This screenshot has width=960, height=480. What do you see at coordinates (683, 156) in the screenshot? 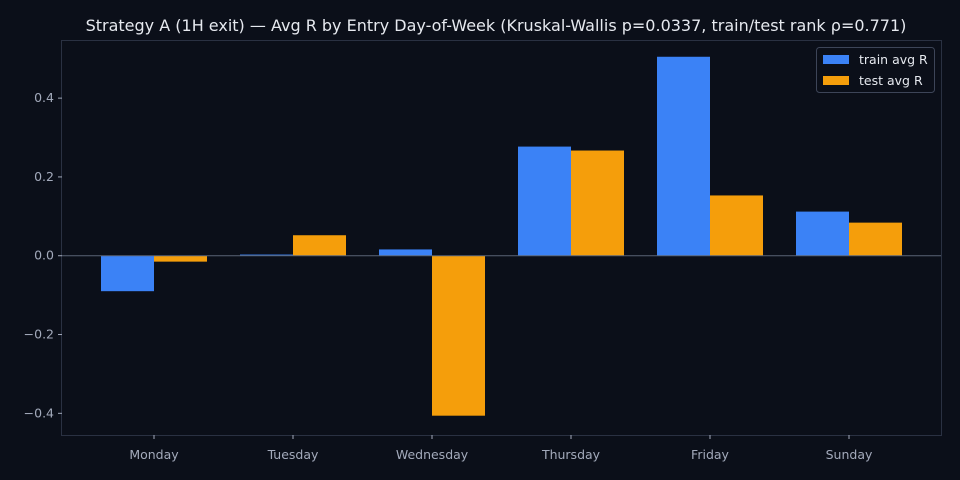
I see `bar-train-friday` at bounding box center [683, 156].